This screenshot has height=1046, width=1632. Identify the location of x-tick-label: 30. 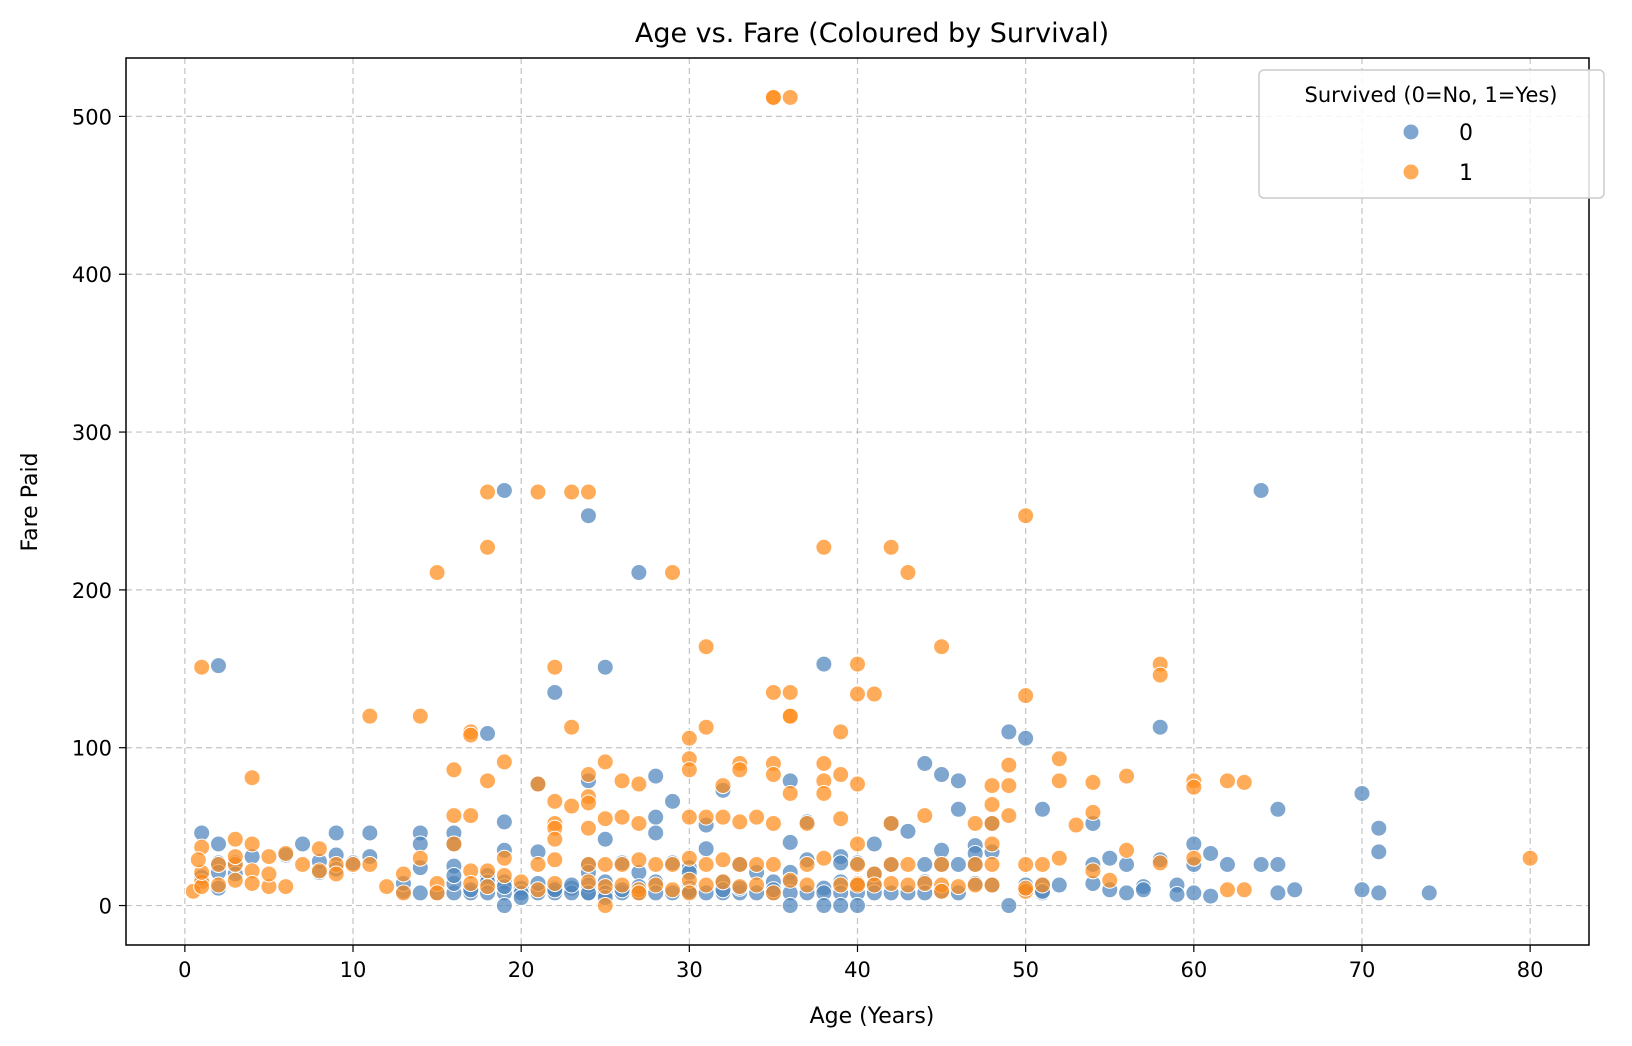
(689, 970).